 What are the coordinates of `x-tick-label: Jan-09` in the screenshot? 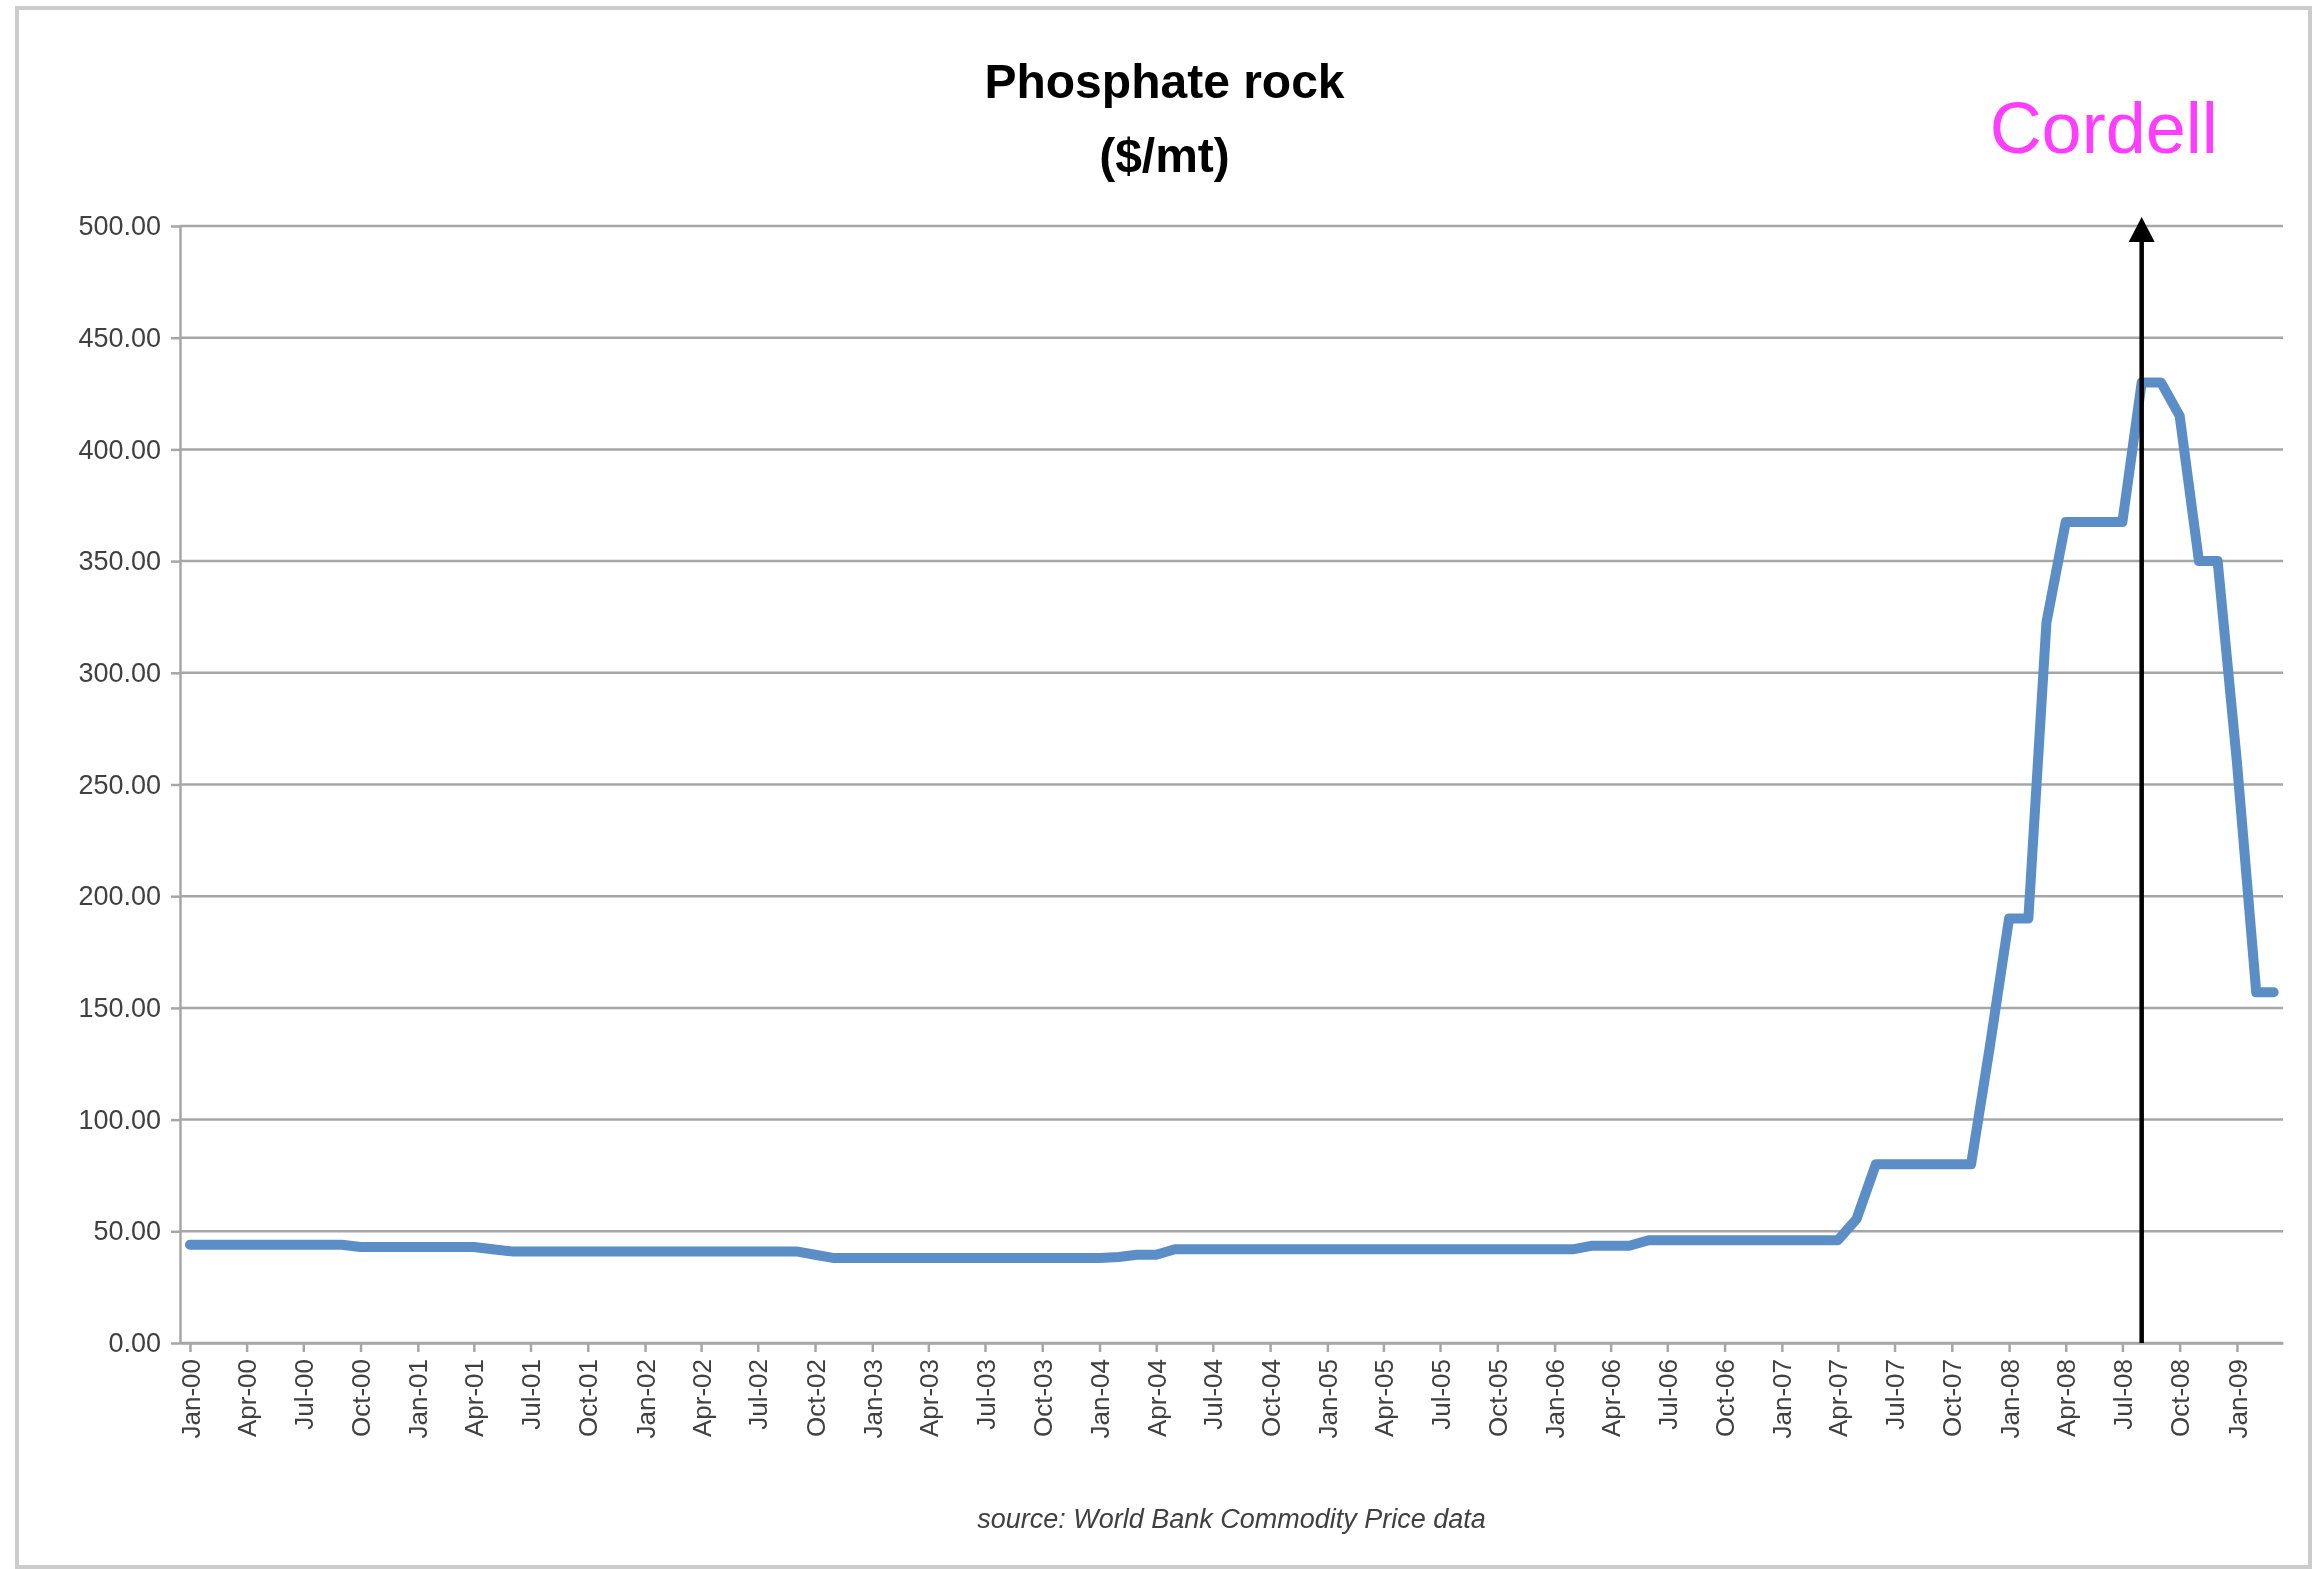 It's located at (2237, 1399).